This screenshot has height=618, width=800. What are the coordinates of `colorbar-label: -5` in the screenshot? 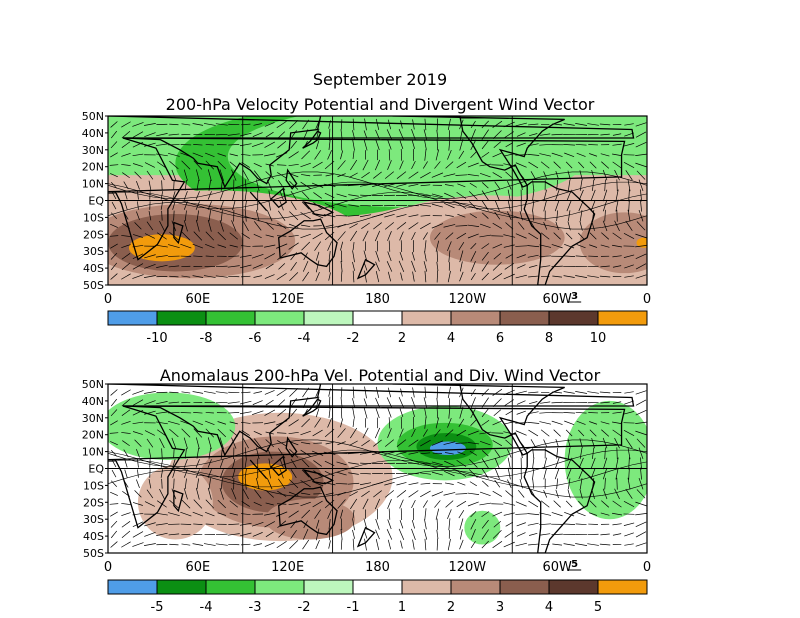 It's located at (157, 607).